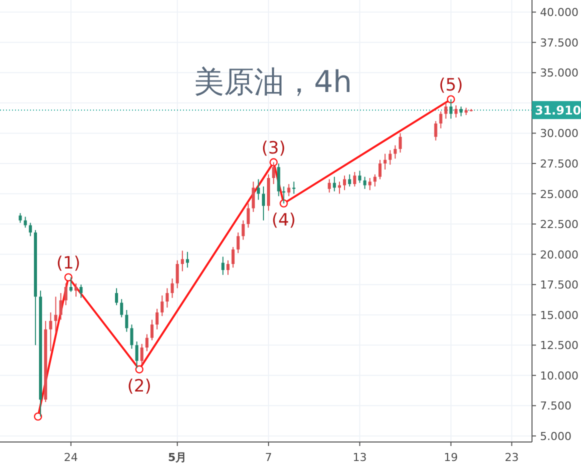  What do you see at coordinates (559, 345) in the screenshot?
I see `y-tick-label: 12.500` at bounding box center [559, 345].